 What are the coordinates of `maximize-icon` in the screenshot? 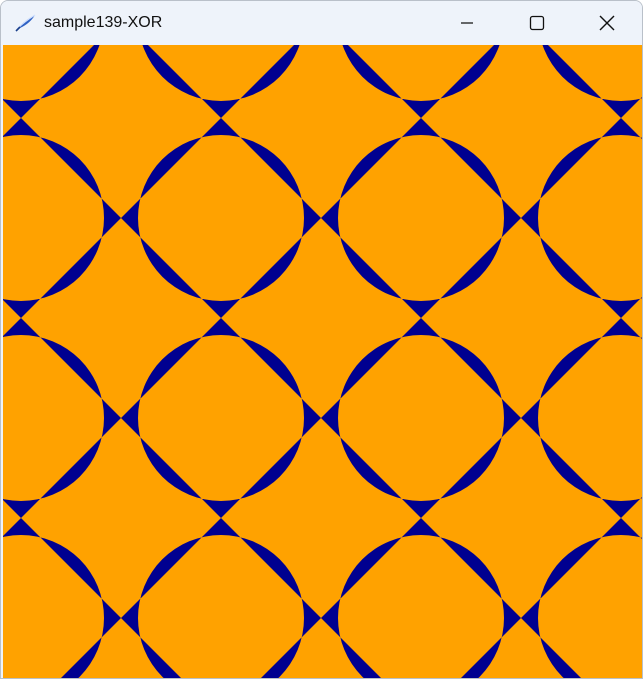 It's located at (537, 23).